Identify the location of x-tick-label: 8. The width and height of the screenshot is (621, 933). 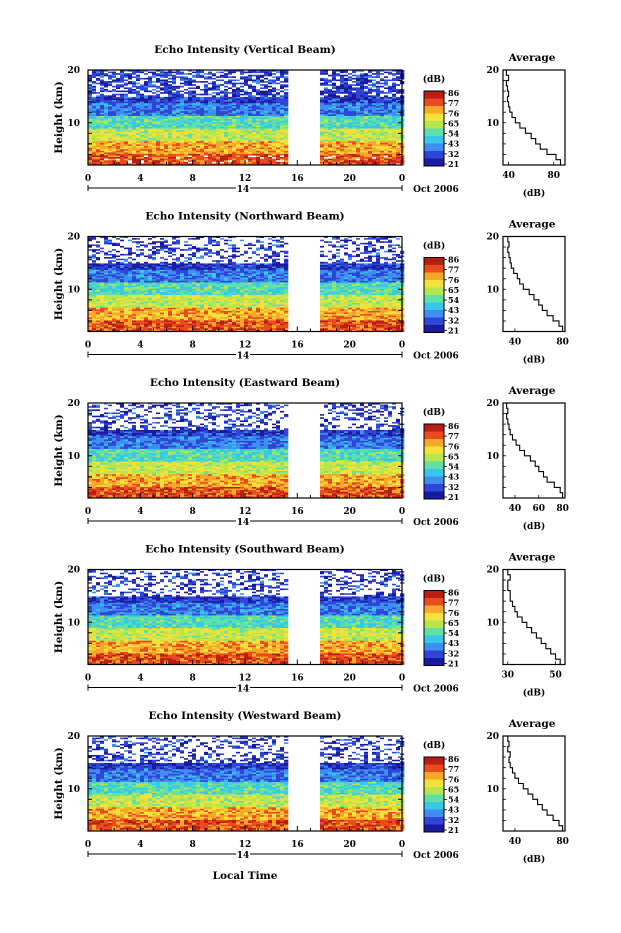
(193, 179).